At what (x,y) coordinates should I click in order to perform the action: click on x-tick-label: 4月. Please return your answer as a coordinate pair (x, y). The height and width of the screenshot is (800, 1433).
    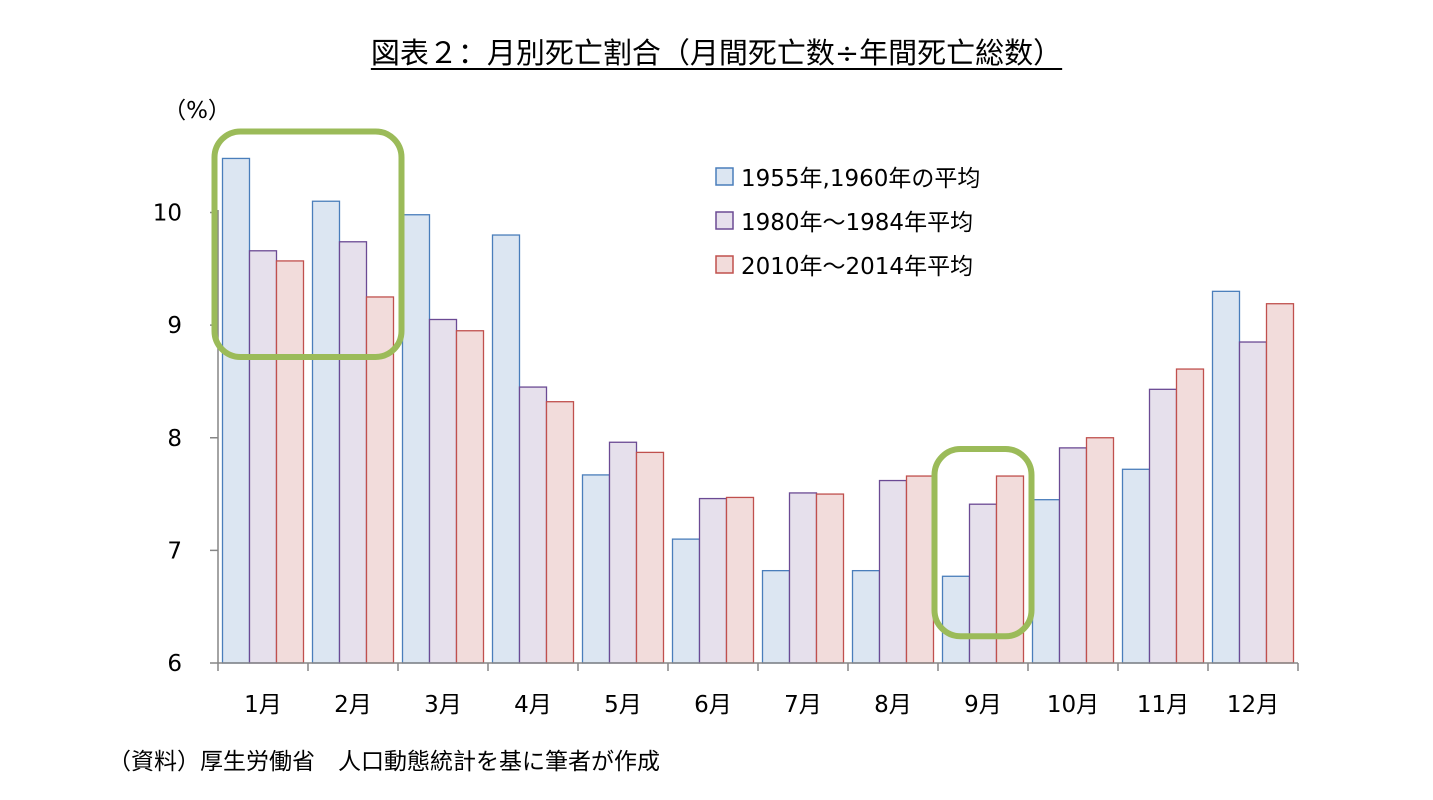
    Looking at the image, I should click on (533, 705).